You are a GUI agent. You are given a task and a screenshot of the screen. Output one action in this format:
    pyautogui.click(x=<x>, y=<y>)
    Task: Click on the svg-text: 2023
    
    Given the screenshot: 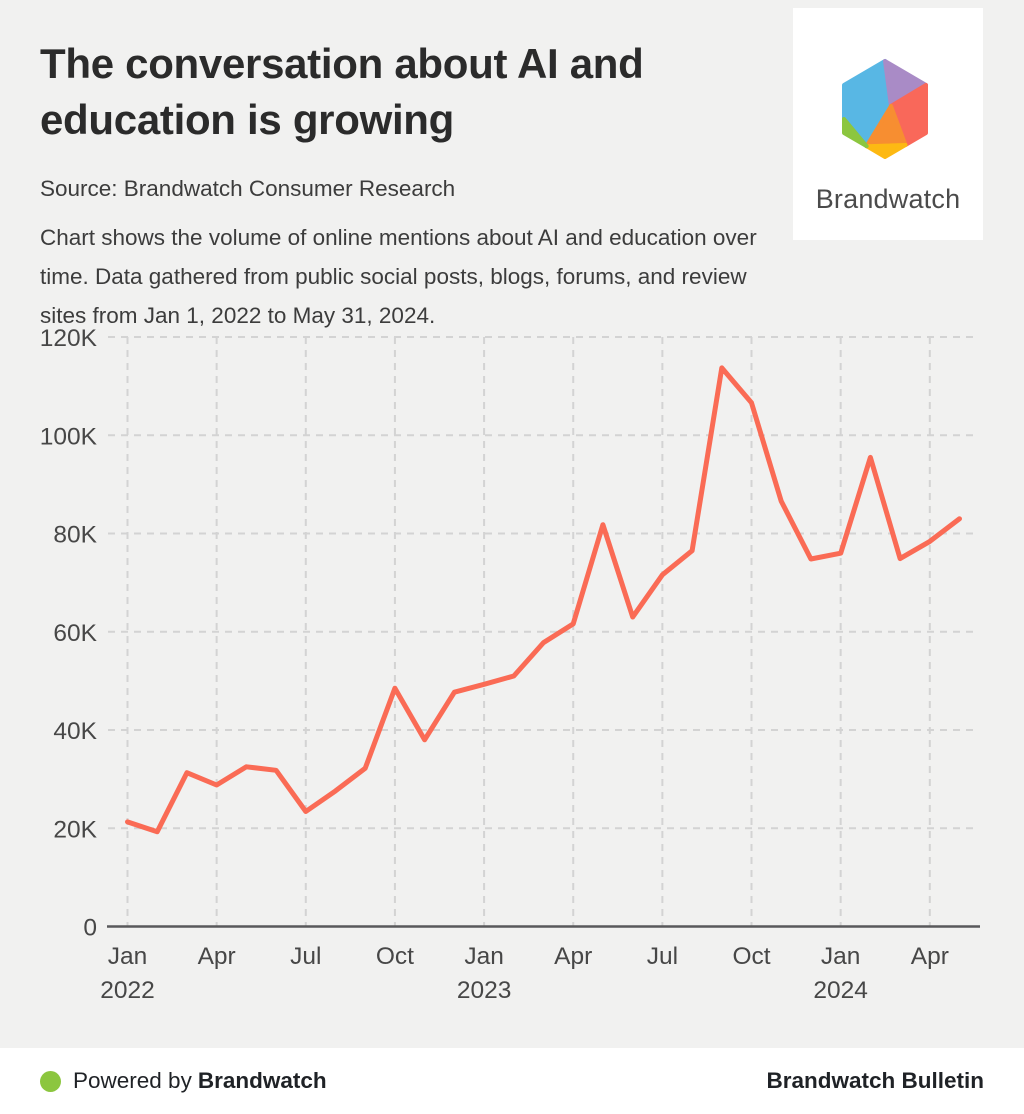 What is the action you would take?
    pyautogui.click(x=484, y=990)
    